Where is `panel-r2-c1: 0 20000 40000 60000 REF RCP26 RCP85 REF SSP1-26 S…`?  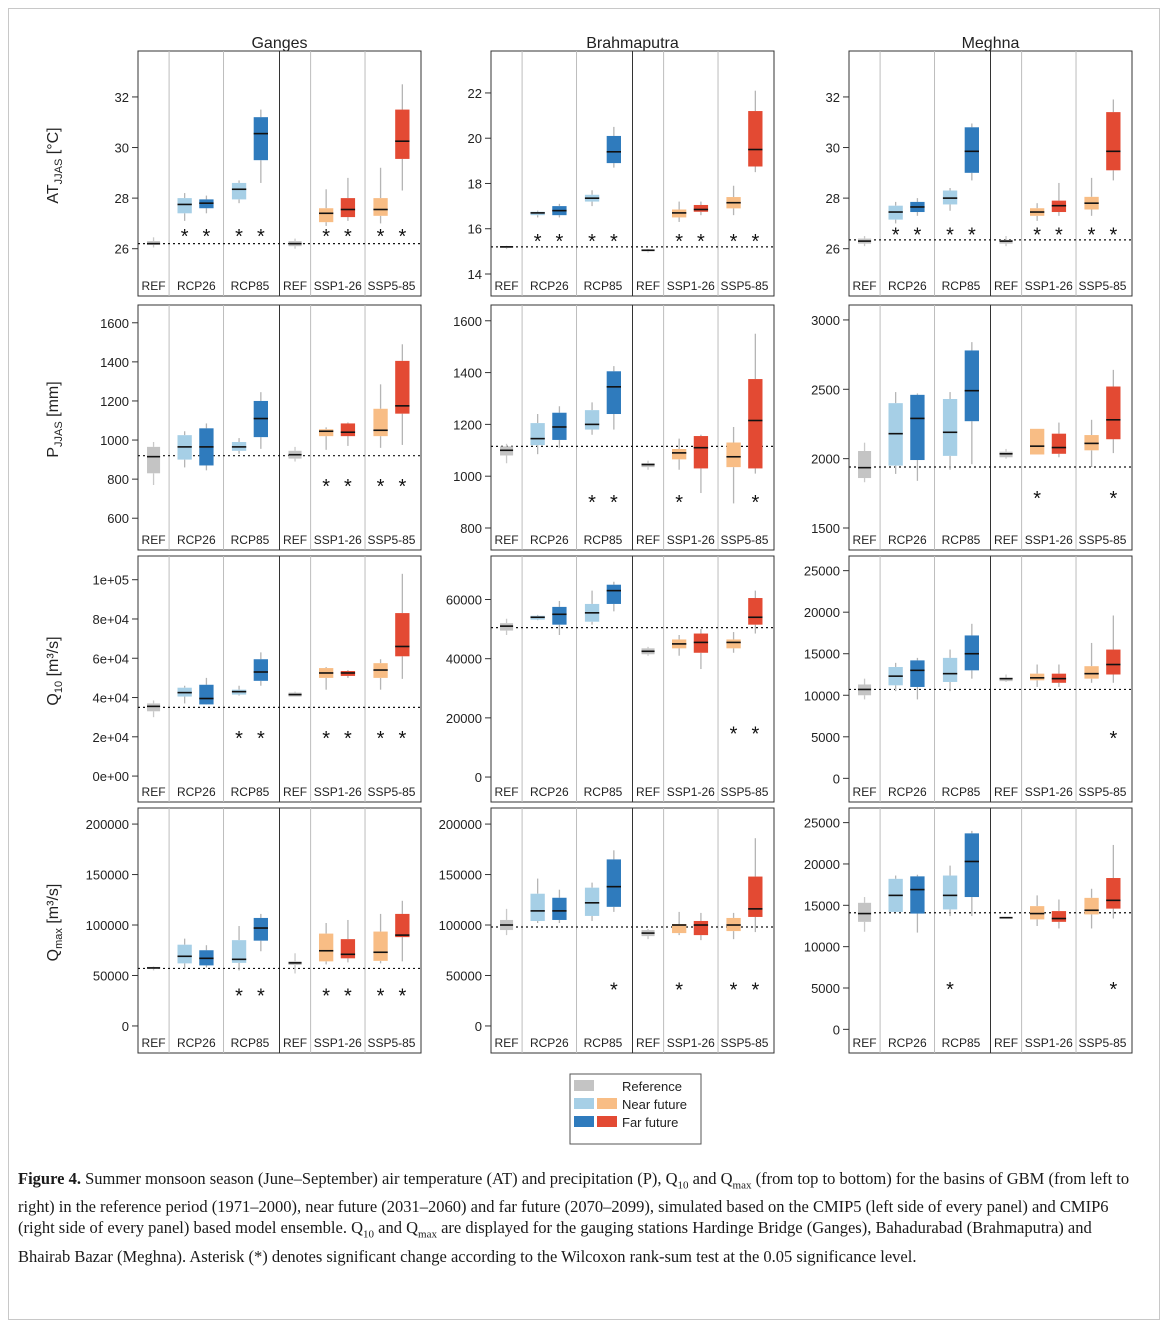 panel-r2-c1: 0 20000 40000 60000 REF RCP26 RCP85 REF SSP1-26 S… is located at coordinates (610, 679).